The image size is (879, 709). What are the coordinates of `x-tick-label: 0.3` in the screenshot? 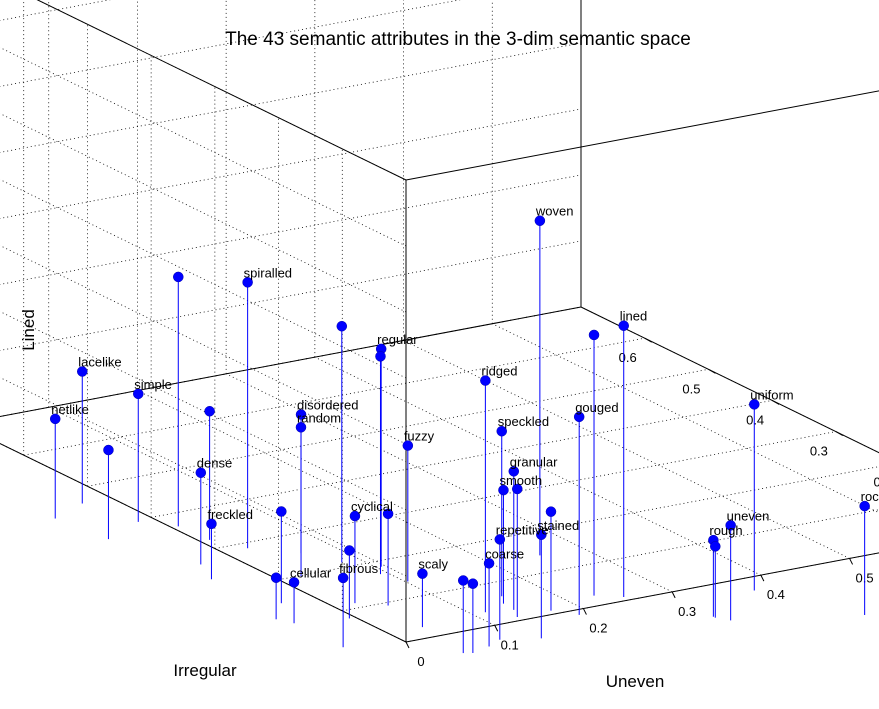 It's located at (687, 611).